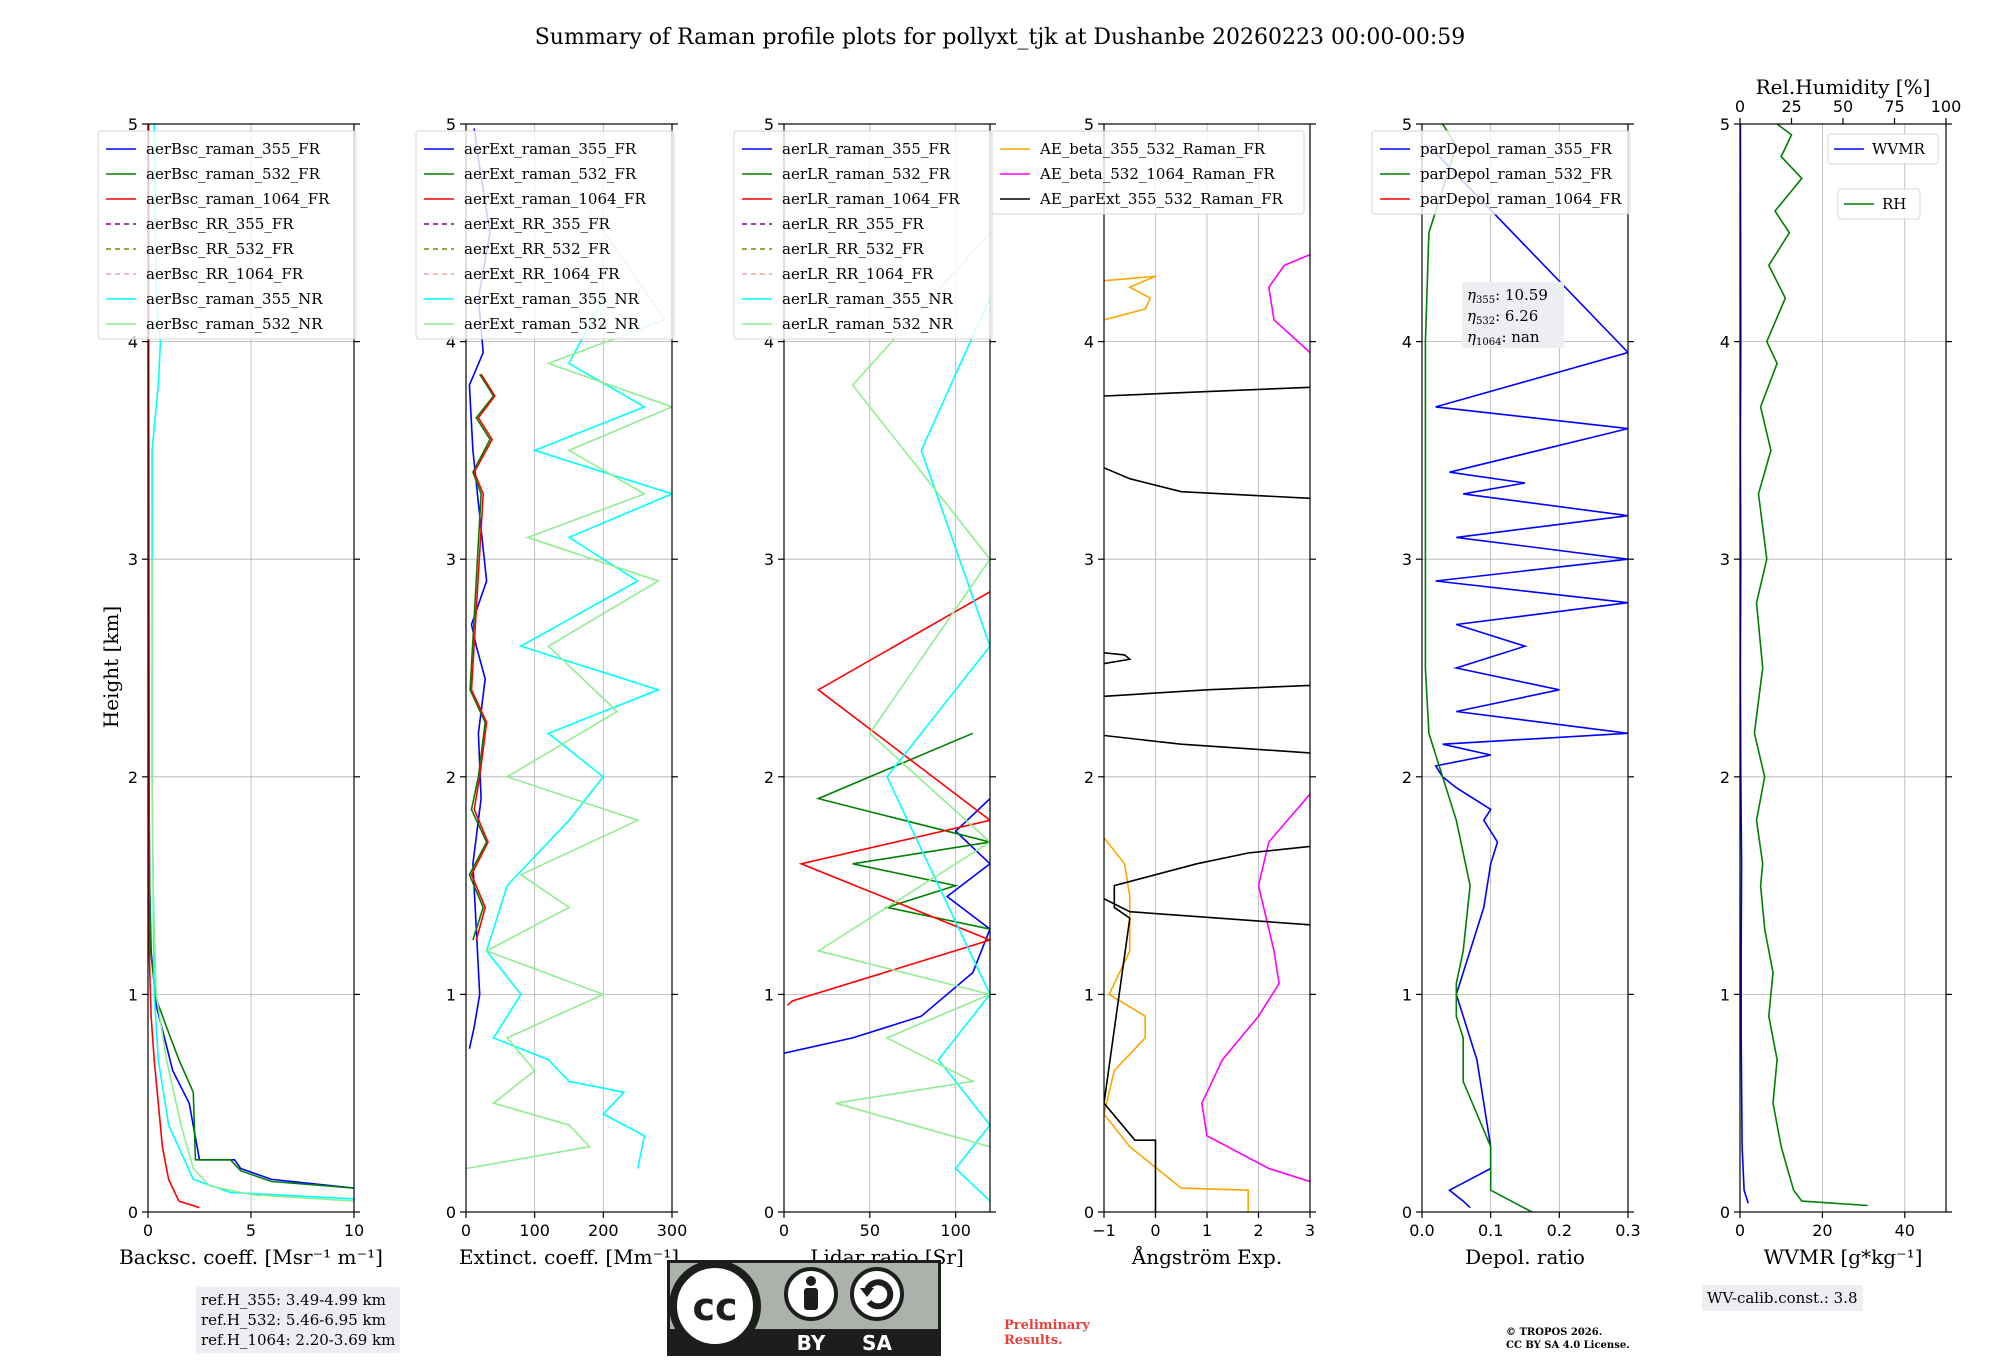 Image resolution: width=2000 pixels, height=1360 pixels. Describe the element at coordinates (1791, 106) in the screenshot. I see `top-x-tick-label: 25` at that location.